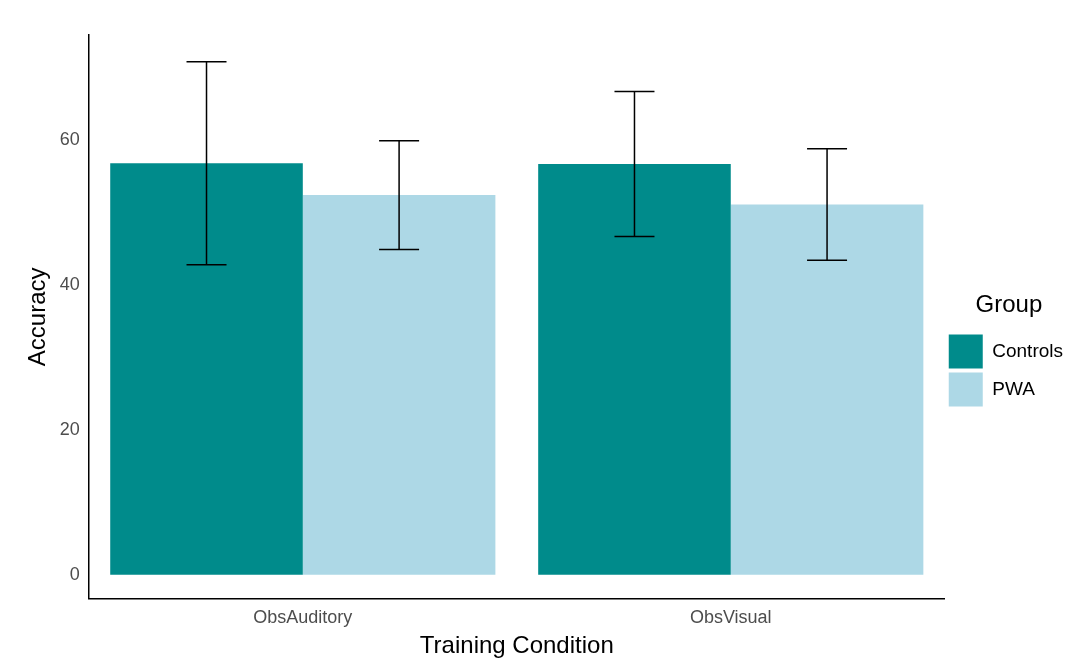  I want to click on y-tick-label: 40, so click(69, 283).